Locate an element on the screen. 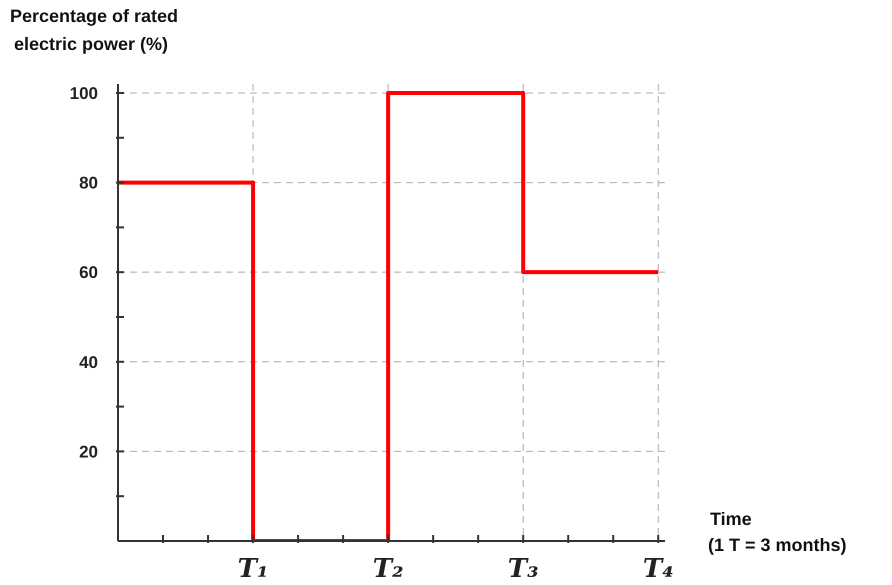 This screenshot has width=892, height=585. x-tick-label: T₁ is located at coordinates (253, 569).